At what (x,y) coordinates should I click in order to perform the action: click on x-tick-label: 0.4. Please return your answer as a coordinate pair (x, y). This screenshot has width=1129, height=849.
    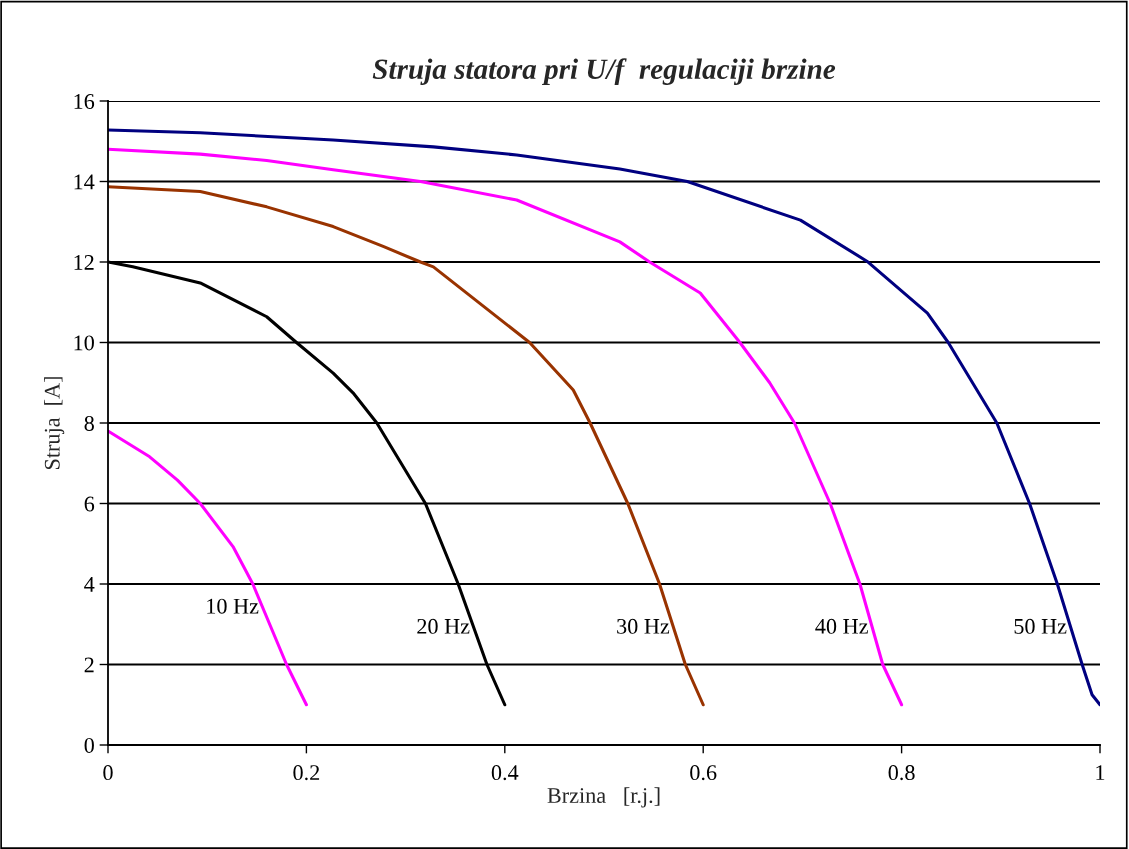
    Looking at the image, I should click on (505, 773).